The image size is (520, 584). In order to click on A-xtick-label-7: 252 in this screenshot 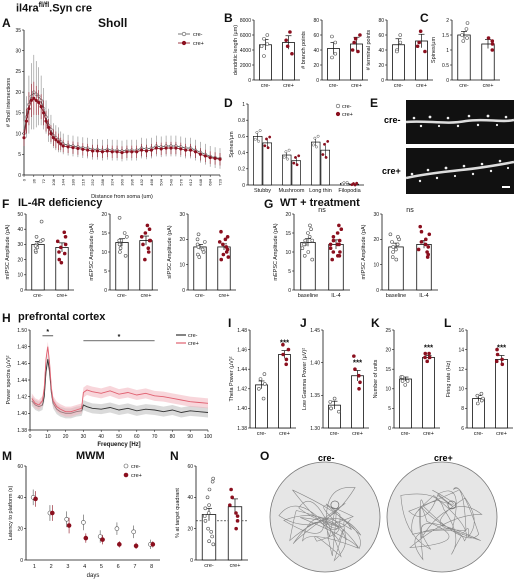, I will do `click(92, 181)`.